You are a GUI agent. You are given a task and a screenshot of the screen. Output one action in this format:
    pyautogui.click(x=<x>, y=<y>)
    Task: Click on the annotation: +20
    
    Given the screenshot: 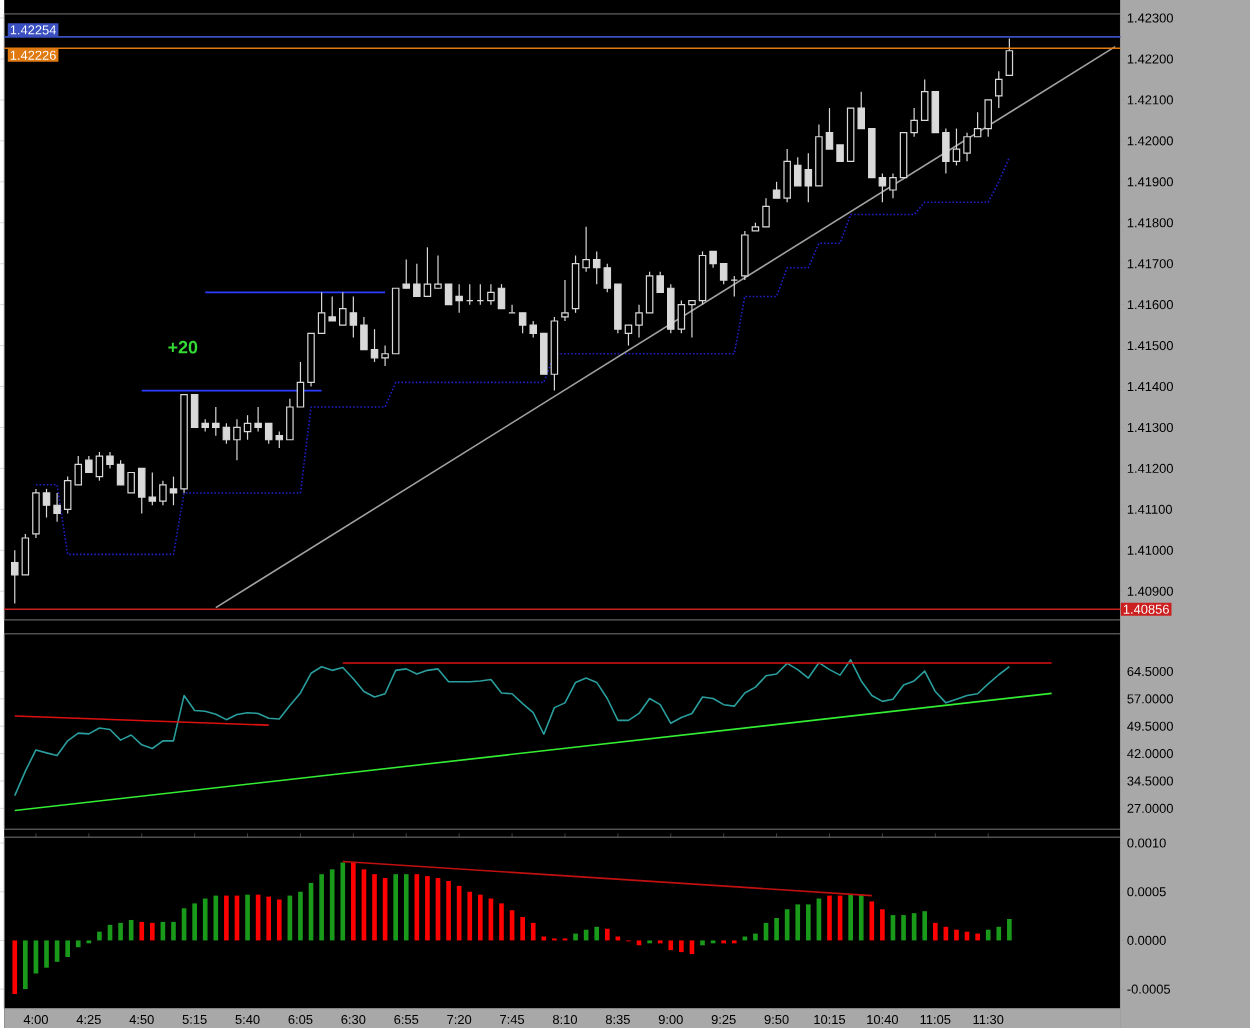 What is the action you would take?
    pyautogui.click(x=183, y=347)
    